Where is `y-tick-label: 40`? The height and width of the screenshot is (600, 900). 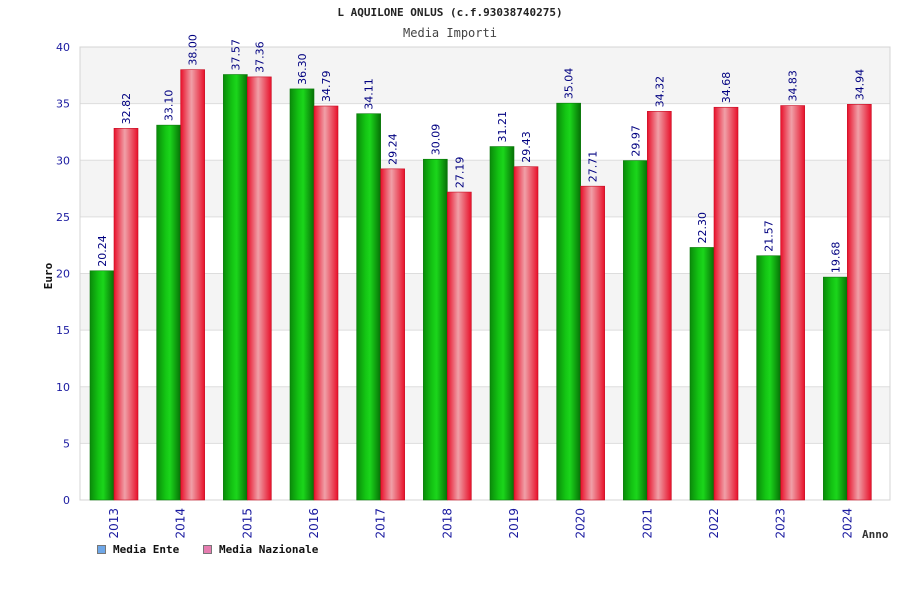
y-tick-label: 40 is located at coordinates (63, 47).